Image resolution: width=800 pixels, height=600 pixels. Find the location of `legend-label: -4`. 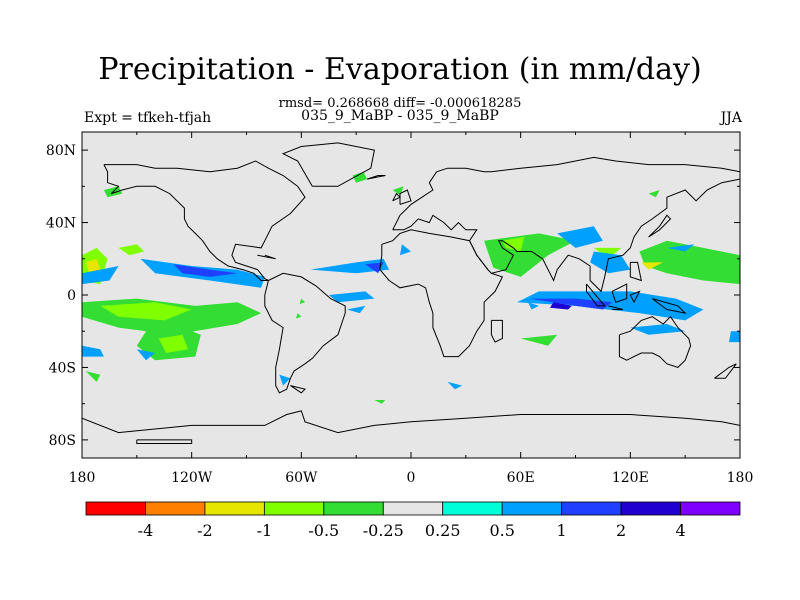

legend-label: -4 is located at coordinates (146, 530).